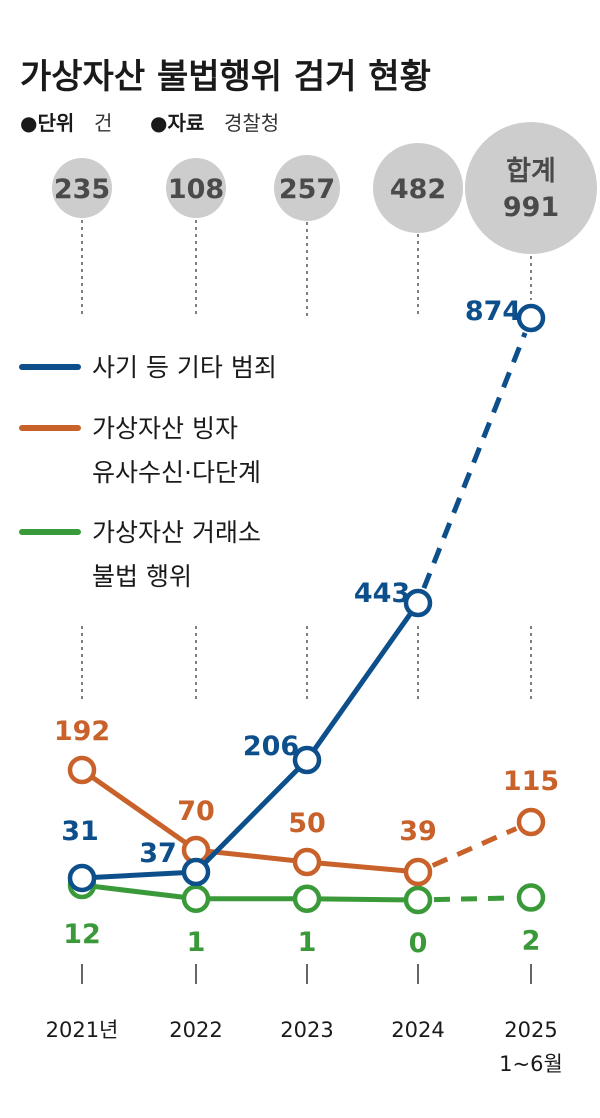  What do you see at coordinates (271, 746) in the screenshot?
I see `data-label: 206` at bounding box center [271, 746].